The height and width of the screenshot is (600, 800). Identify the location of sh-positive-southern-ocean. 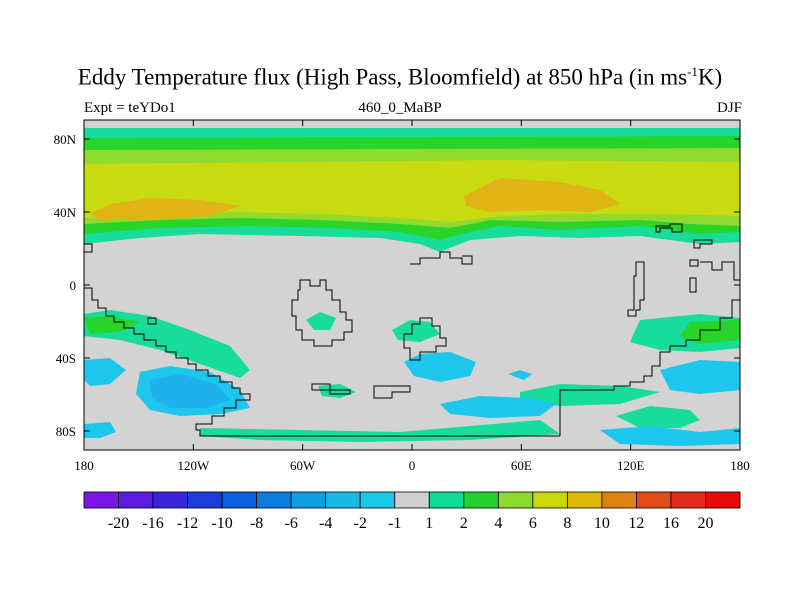
(590, 395).